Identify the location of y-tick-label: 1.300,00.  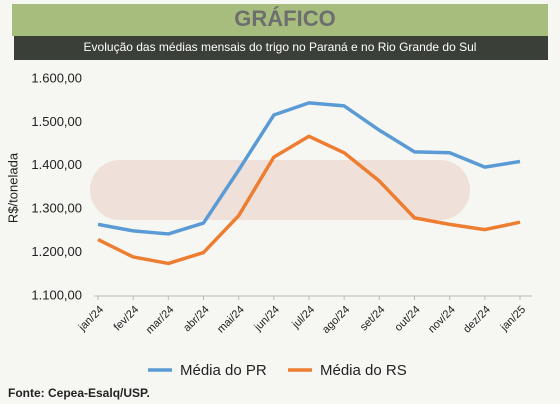
(56, 208).